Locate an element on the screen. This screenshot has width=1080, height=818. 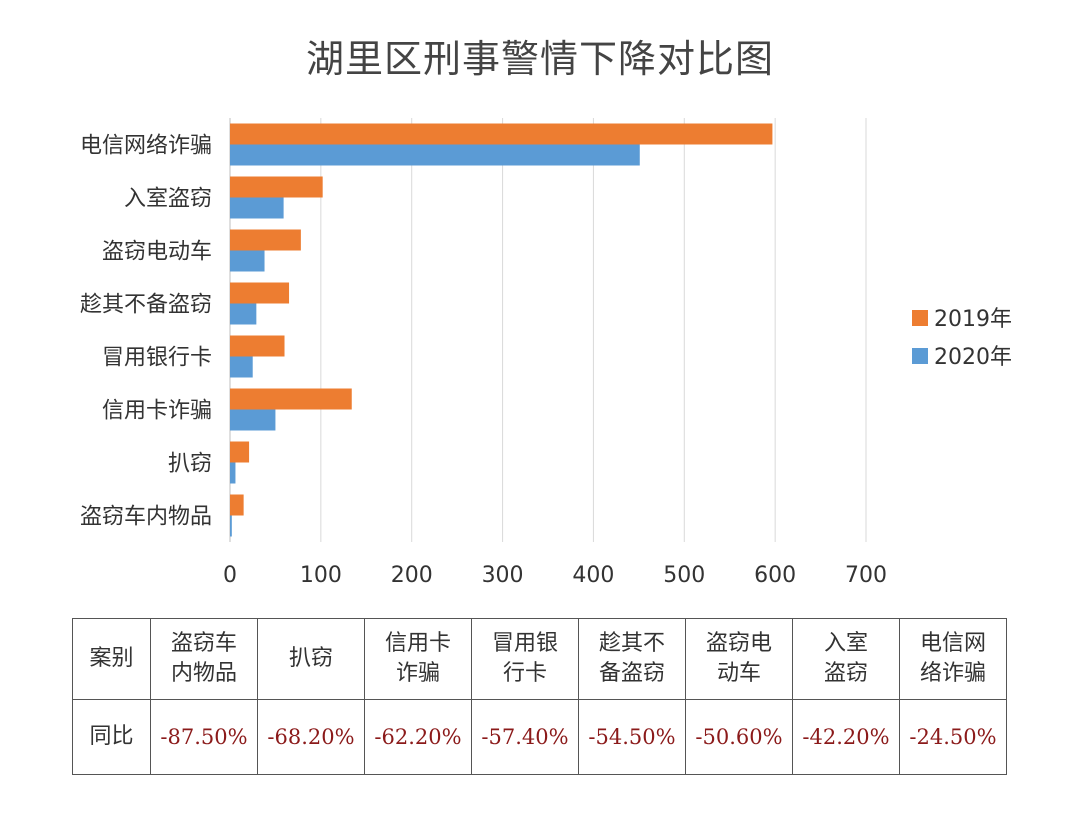
category-label: 冒用银行卡 is located at coordinates (157, 358).